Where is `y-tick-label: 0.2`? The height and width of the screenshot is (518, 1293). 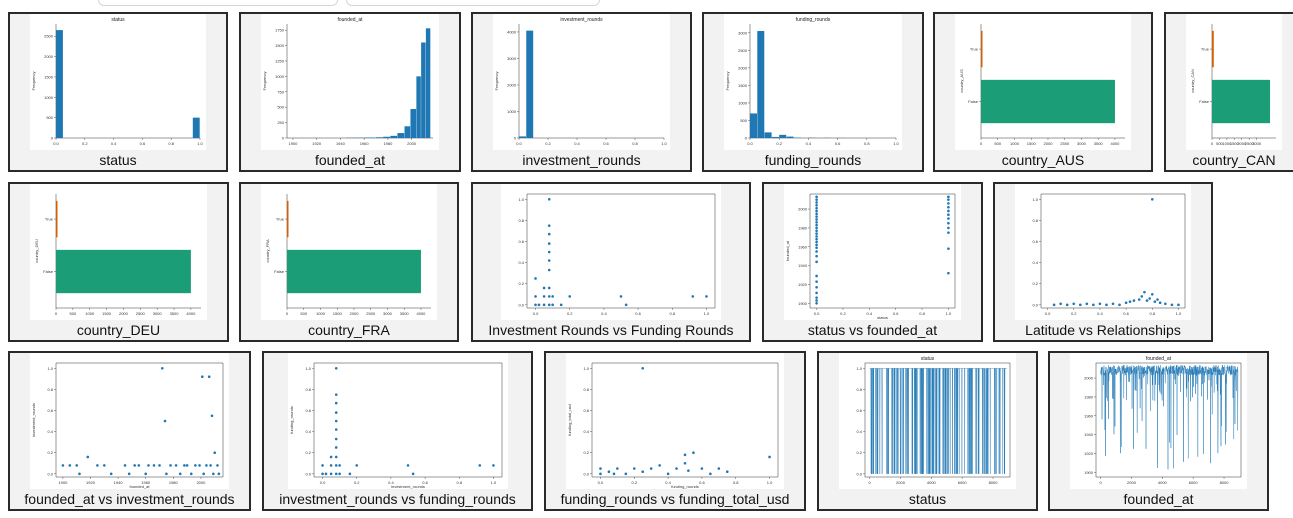
y-tick-label: 0.2 is located at coordinates (308, 452).